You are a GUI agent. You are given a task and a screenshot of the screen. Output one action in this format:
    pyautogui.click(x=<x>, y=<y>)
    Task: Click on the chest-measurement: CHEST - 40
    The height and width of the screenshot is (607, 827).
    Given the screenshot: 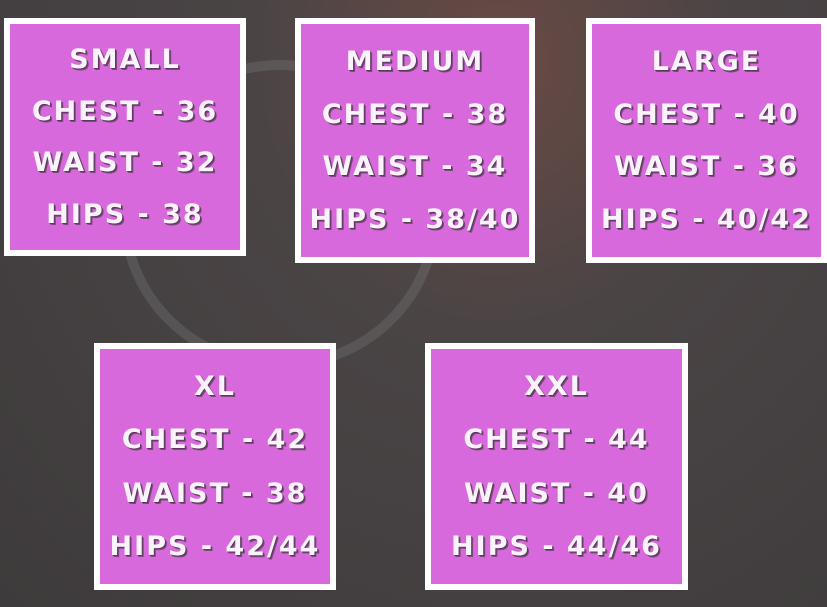 What is the action you would take?
    pyautogui.click(x=706, y=114)
    